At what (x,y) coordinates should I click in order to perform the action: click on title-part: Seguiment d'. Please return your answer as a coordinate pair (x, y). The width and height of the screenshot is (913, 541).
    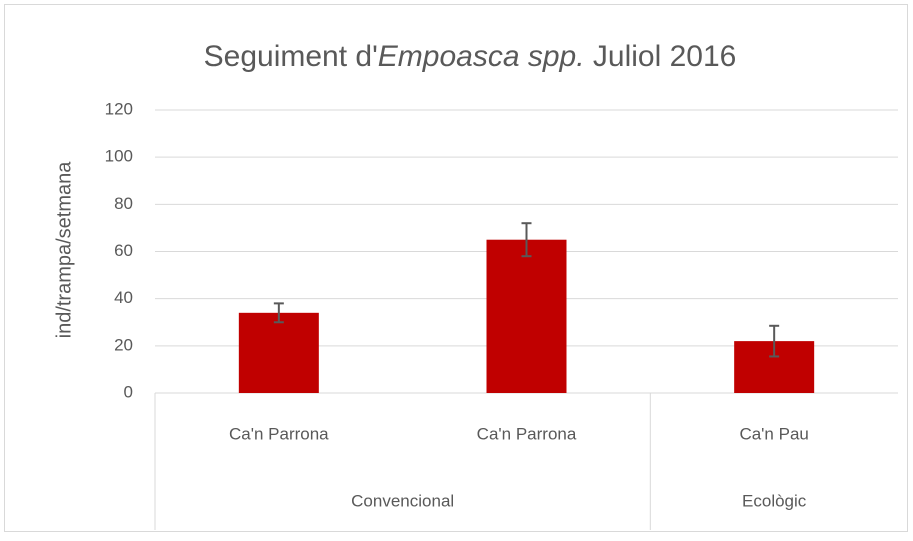
    Looking at the image, I should click on (291, 56).